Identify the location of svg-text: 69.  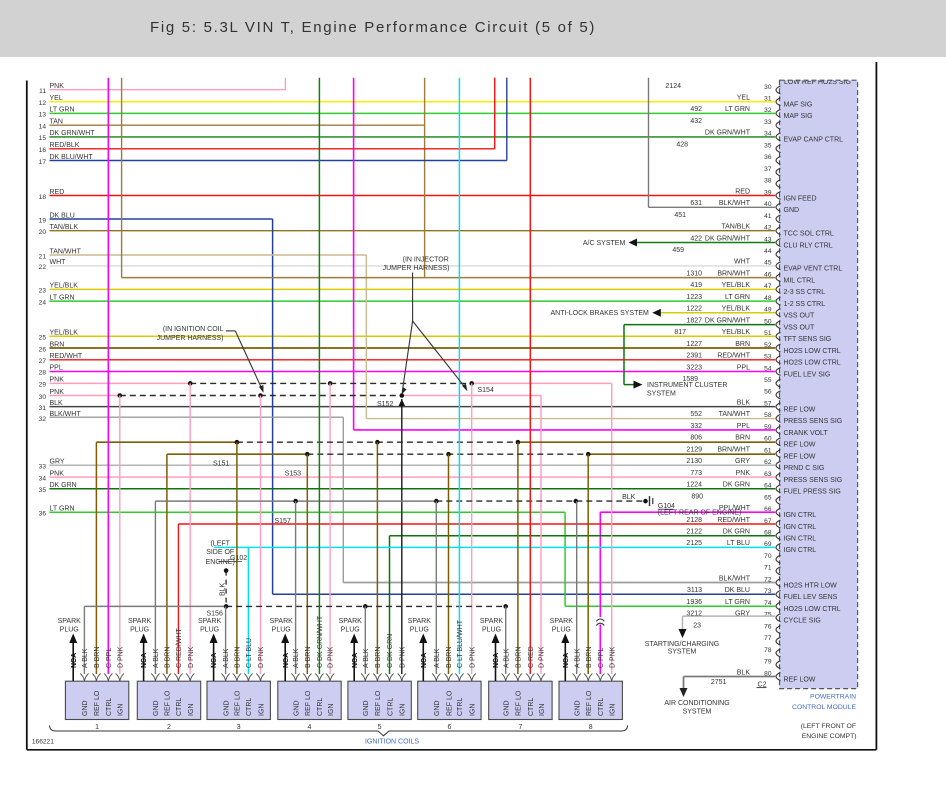
(768, 544).